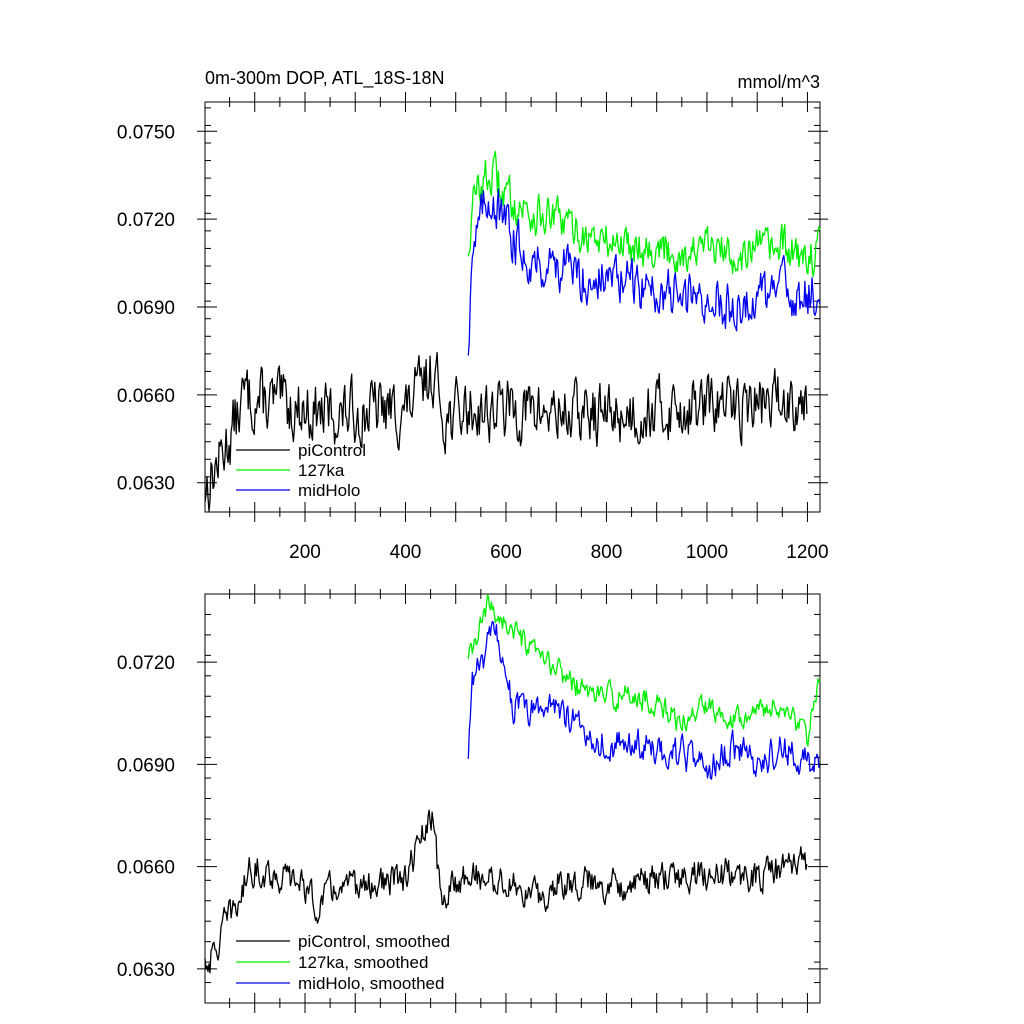  Describe the element at coordinates (506, 552) in the screenshot. I see `x-tick-label: 600` at that location.